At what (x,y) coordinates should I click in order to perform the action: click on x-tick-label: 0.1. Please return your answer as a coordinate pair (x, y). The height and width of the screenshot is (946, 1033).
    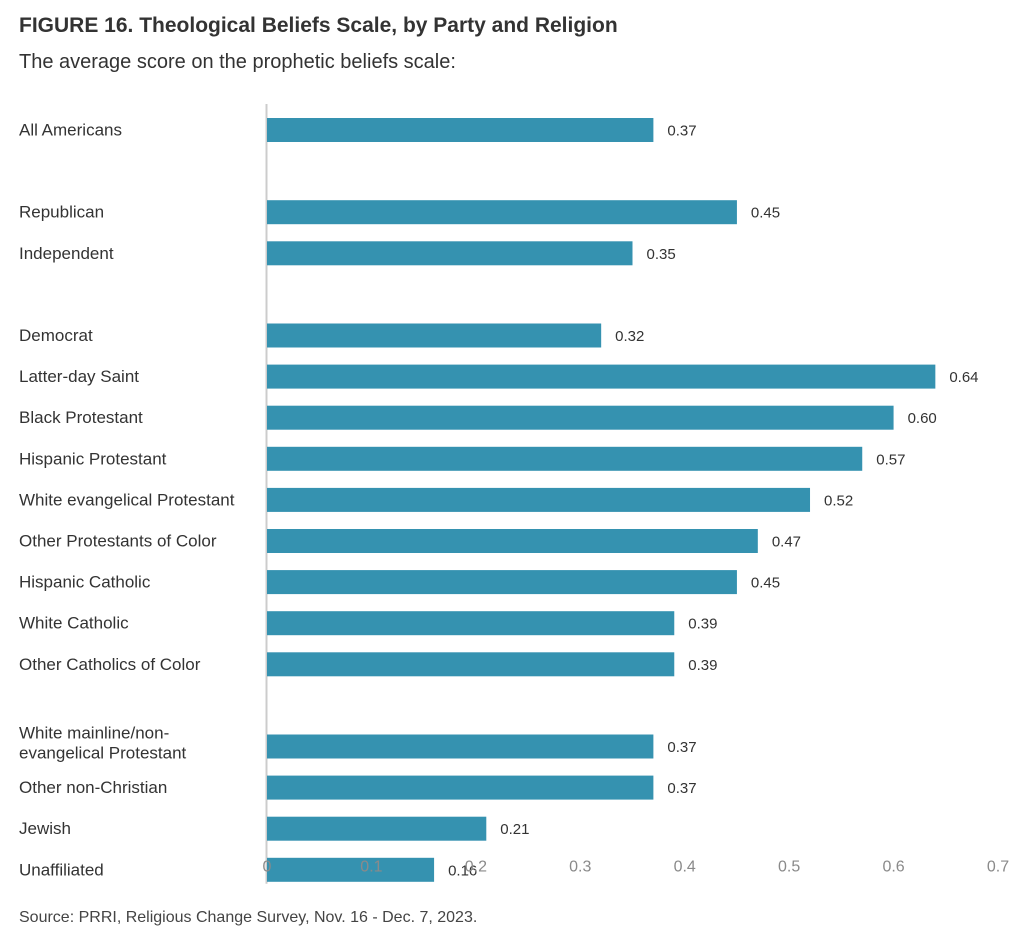
    Looking at the image, I should click on (371, 867).